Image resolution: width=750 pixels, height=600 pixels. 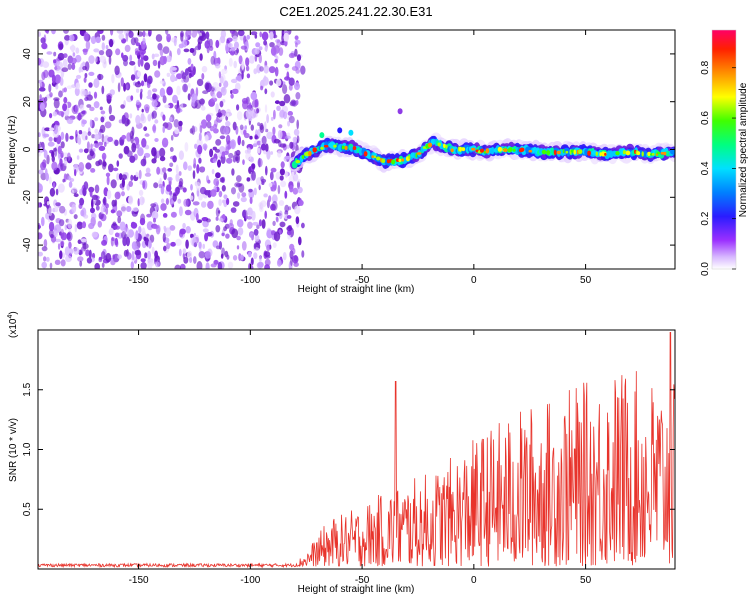 I want to click on snr-y-multiplier-exp: 4, so click(x=10, y=317).